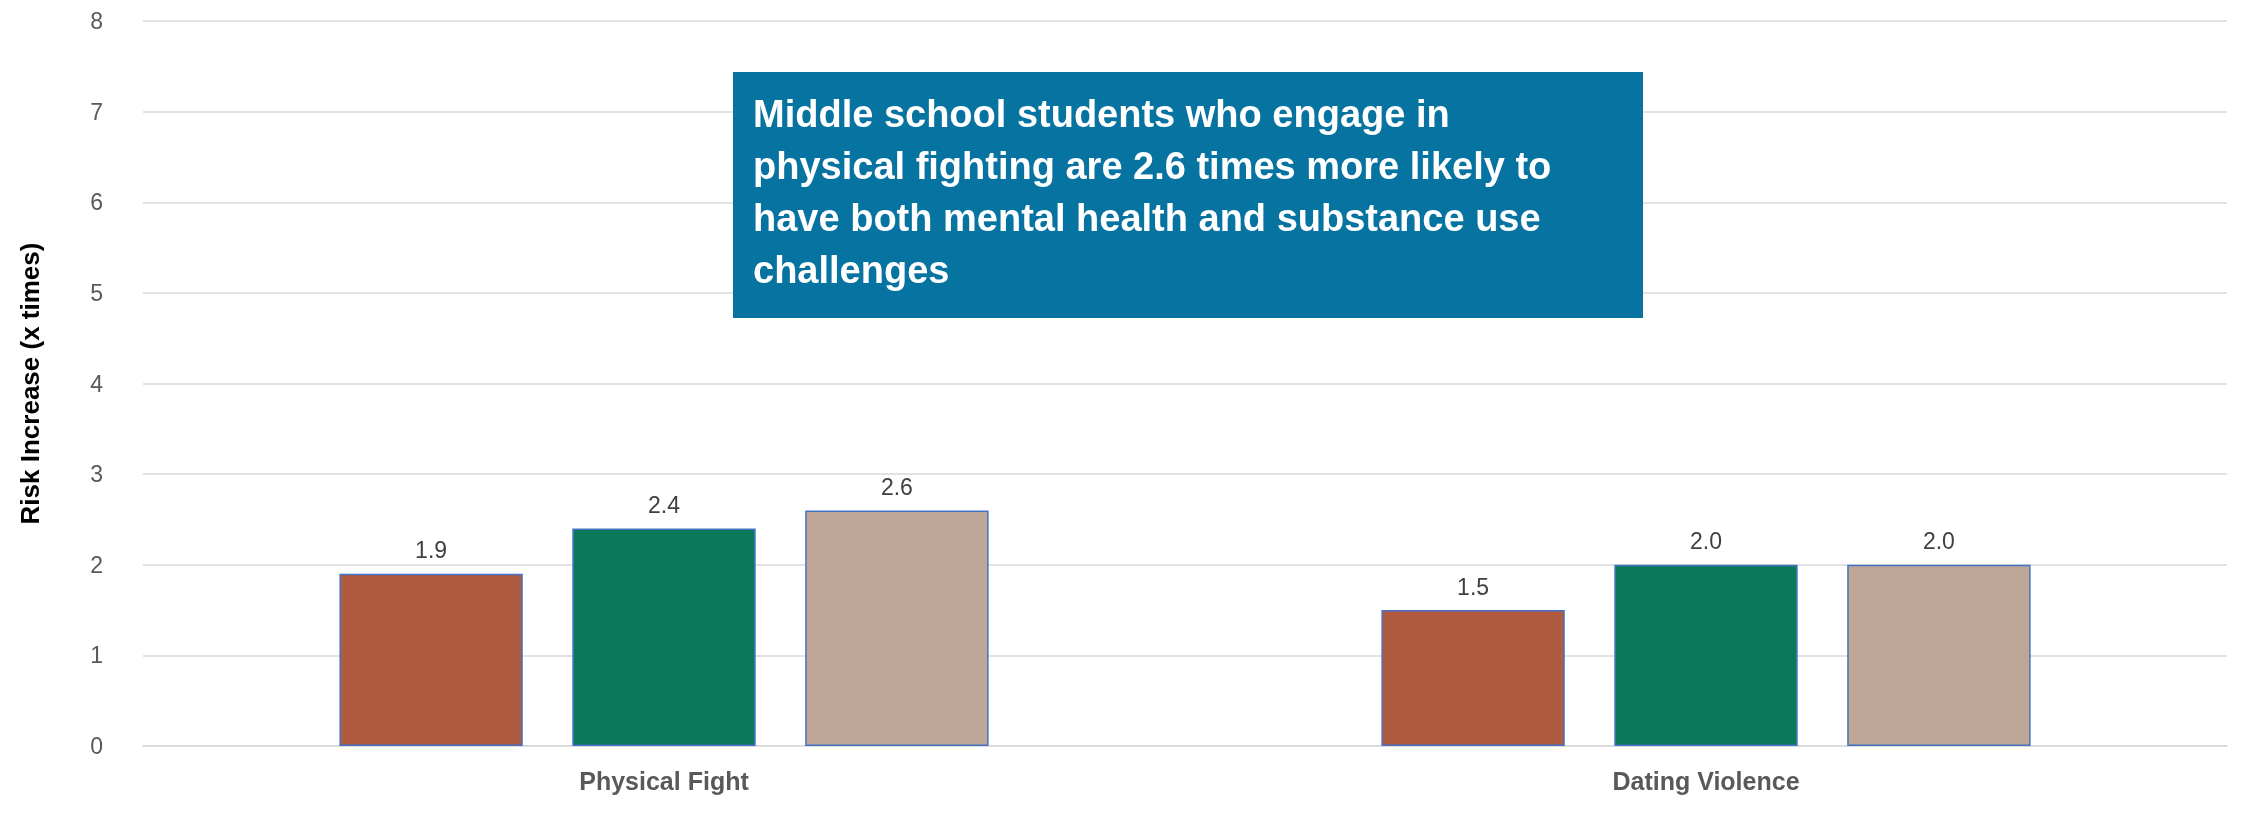 The image size is (2246, 815). Describe the element at coordinates (664, 505) in the screenshot. I see `data-label: 2.4` at that location.